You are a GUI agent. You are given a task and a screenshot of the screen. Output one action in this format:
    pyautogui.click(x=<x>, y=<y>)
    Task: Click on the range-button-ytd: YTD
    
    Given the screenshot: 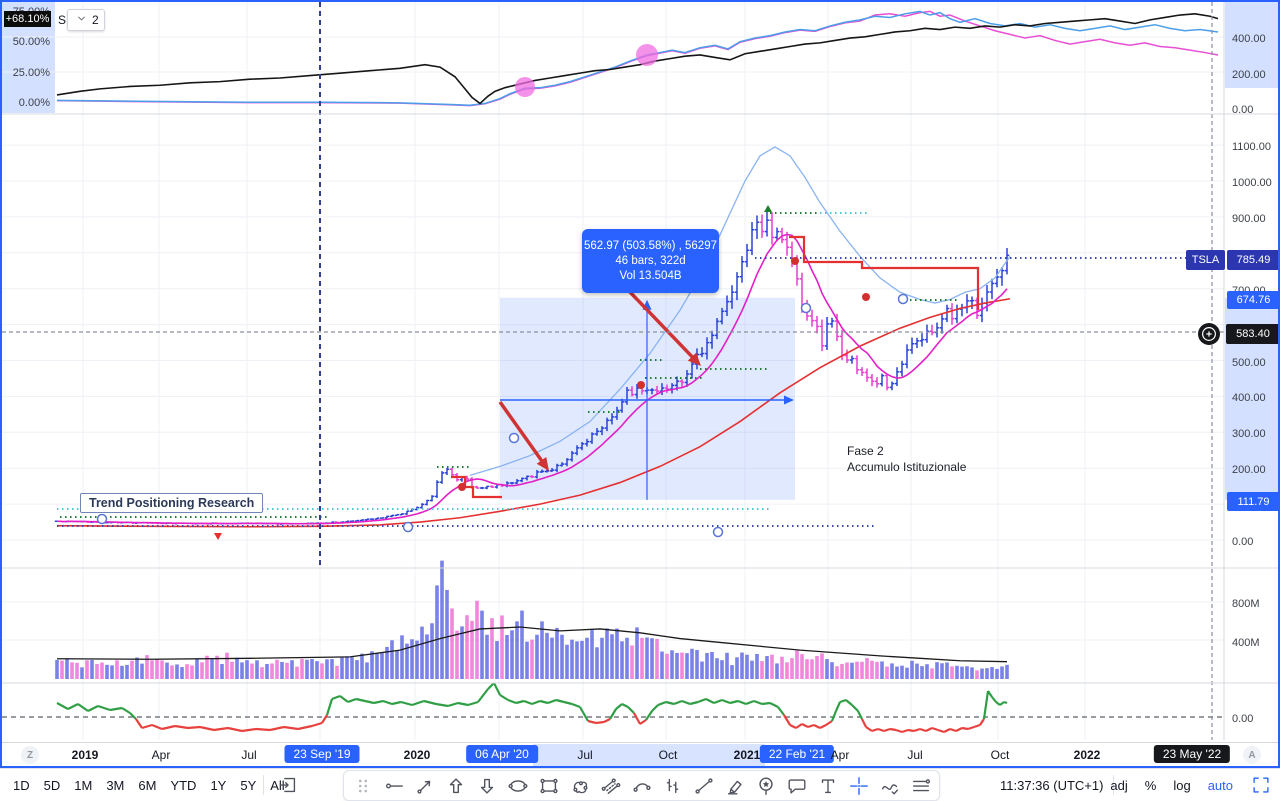 What is the action you would take?
    pyautogui.click(x=183, y=785)
    